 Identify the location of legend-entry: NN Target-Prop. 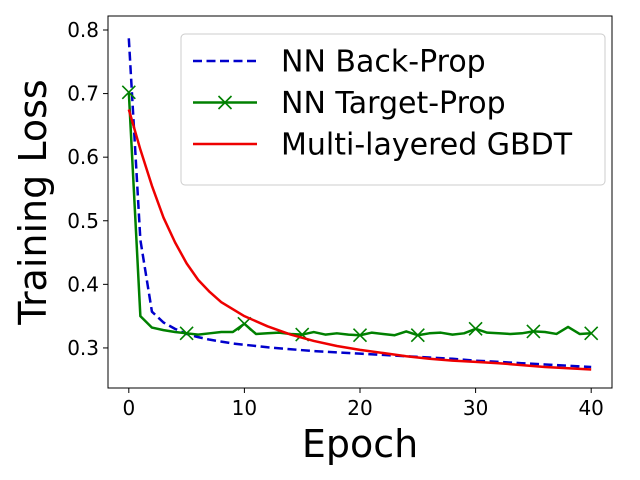
(349, 103).